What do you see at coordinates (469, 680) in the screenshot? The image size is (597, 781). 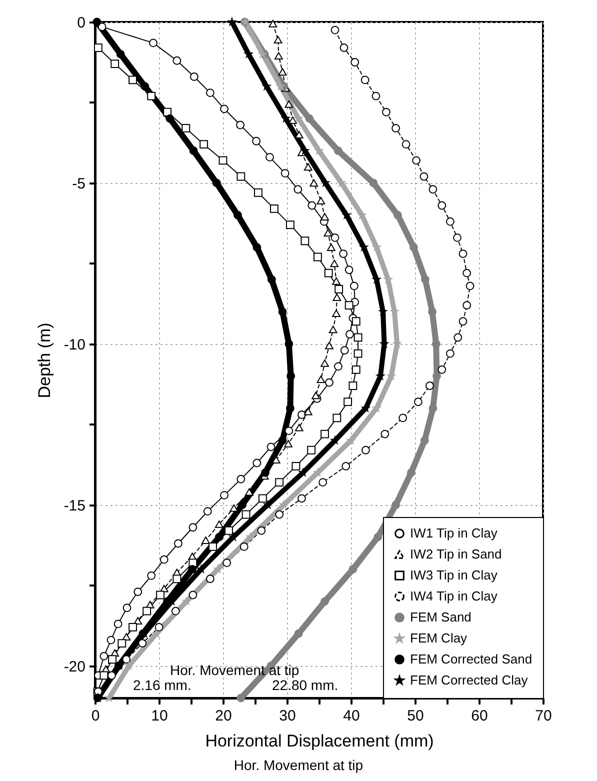 I see `legend-label: FEM Corrected Clay` at bounding box center [469, 680].